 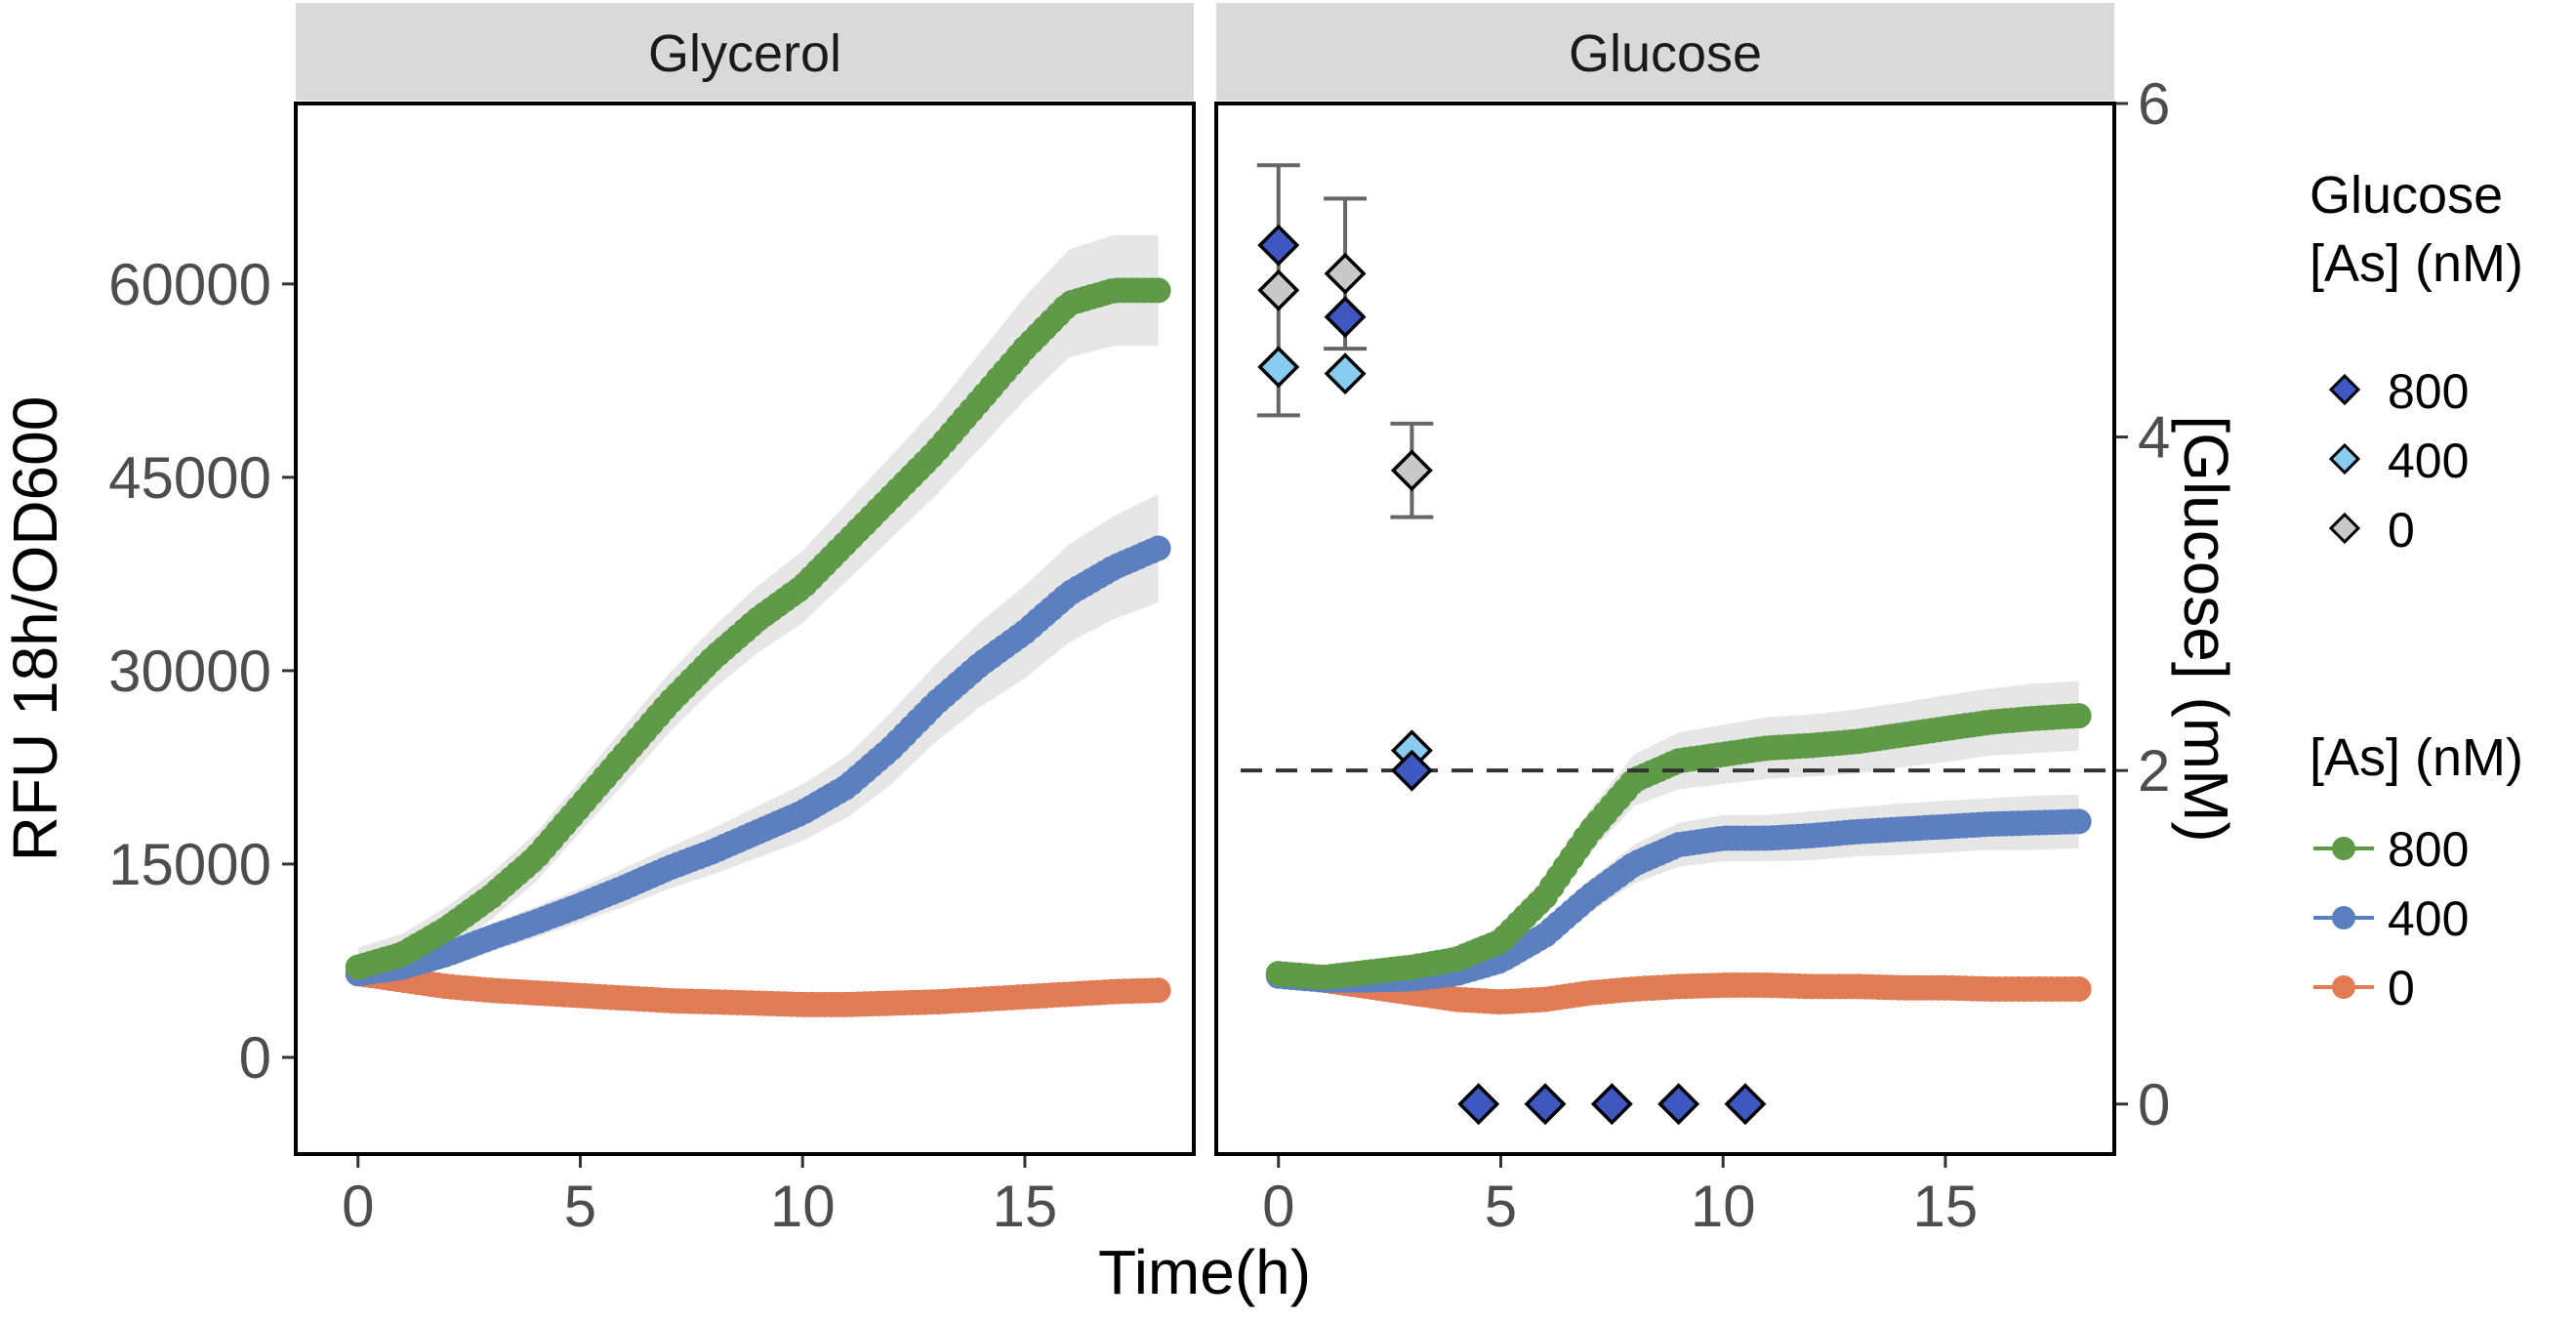 What do you see at coordinates (189, 671) in the screenshot?
I see `y-tick-label: 30000` at bounding box center [189, 671].